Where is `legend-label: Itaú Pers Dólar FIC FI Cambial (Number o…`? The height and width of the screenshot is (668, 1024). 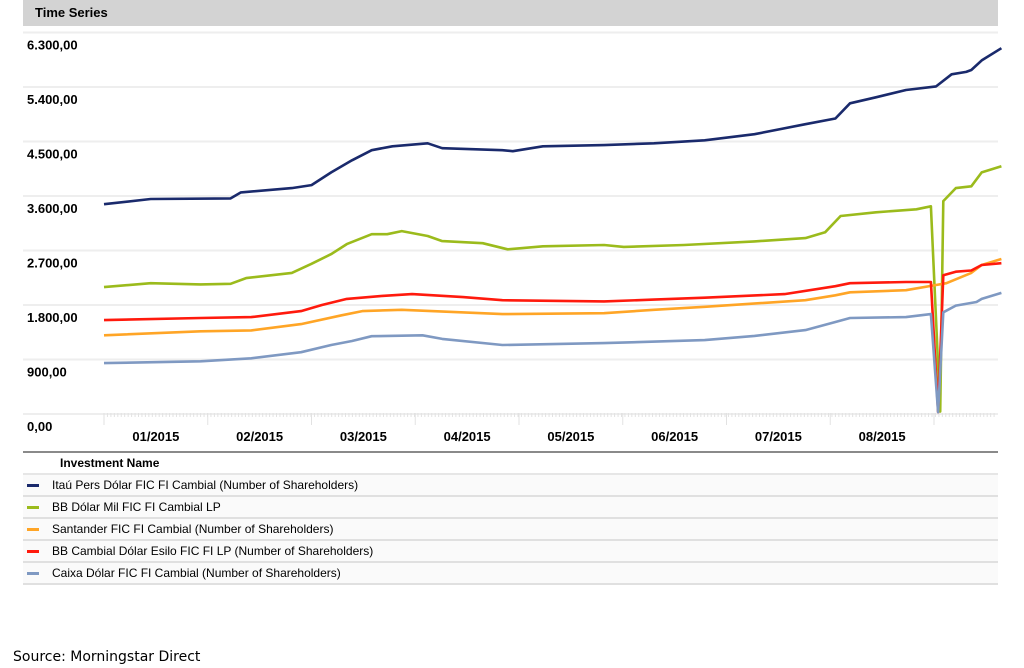 legend-label: Itaú Pers Dólar FIC FI Cambial (Number o… is located at coordinates (205, 485).